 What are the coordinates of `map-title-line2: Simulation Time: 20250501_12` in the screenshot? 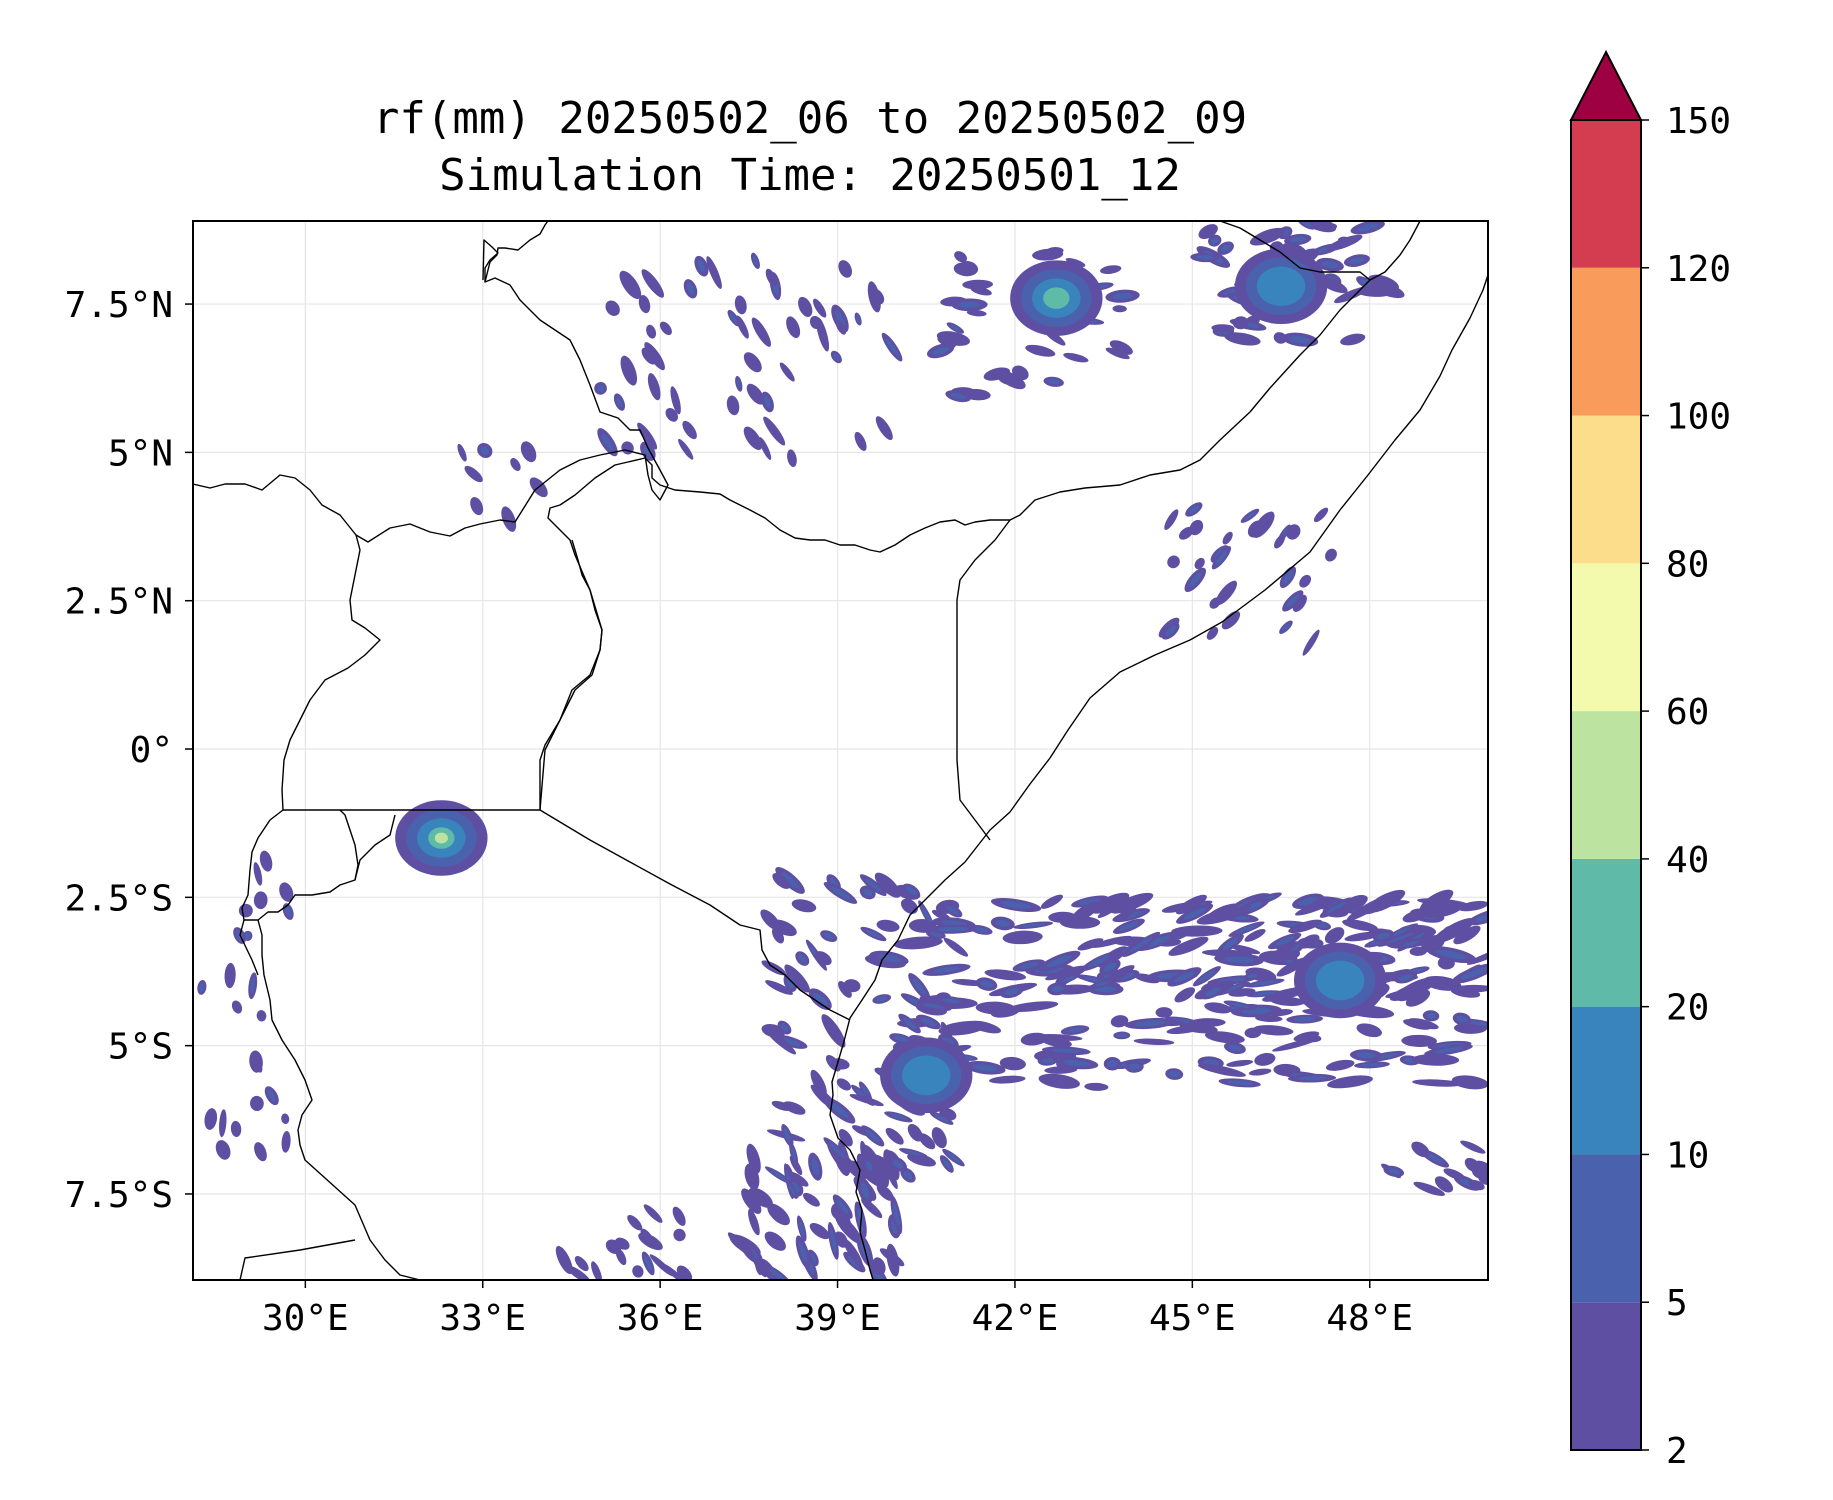 It's located at (810, 175).